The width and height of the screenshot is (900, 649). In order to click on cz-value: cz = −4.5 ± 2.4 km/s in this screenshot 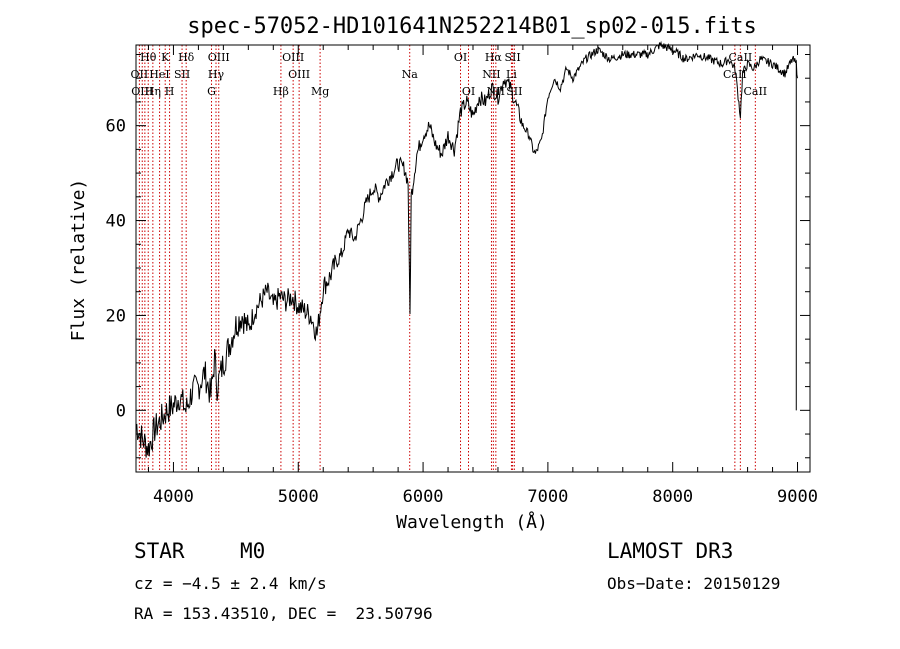, I will do `click(230, 583)`.